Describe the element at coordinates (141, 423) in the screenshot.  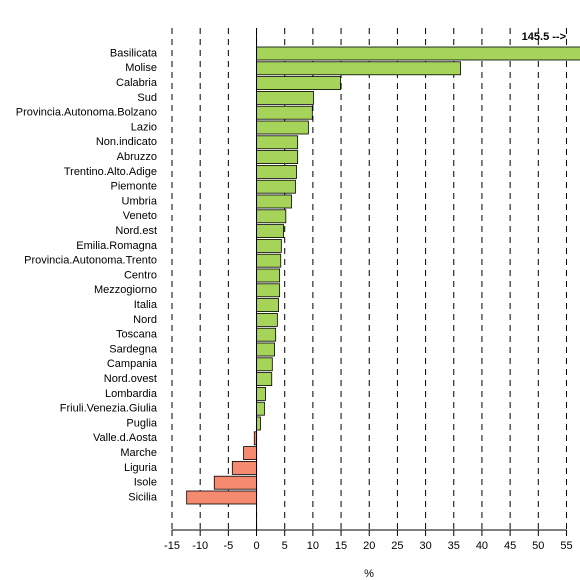
I see `y-tick-label: Puglia` at that location.